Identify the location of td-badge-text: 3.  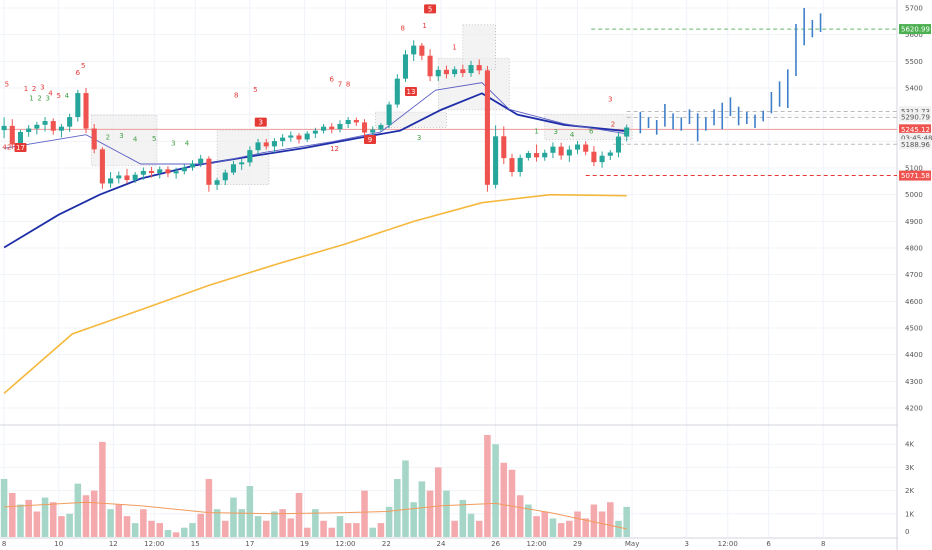
(261, 123).